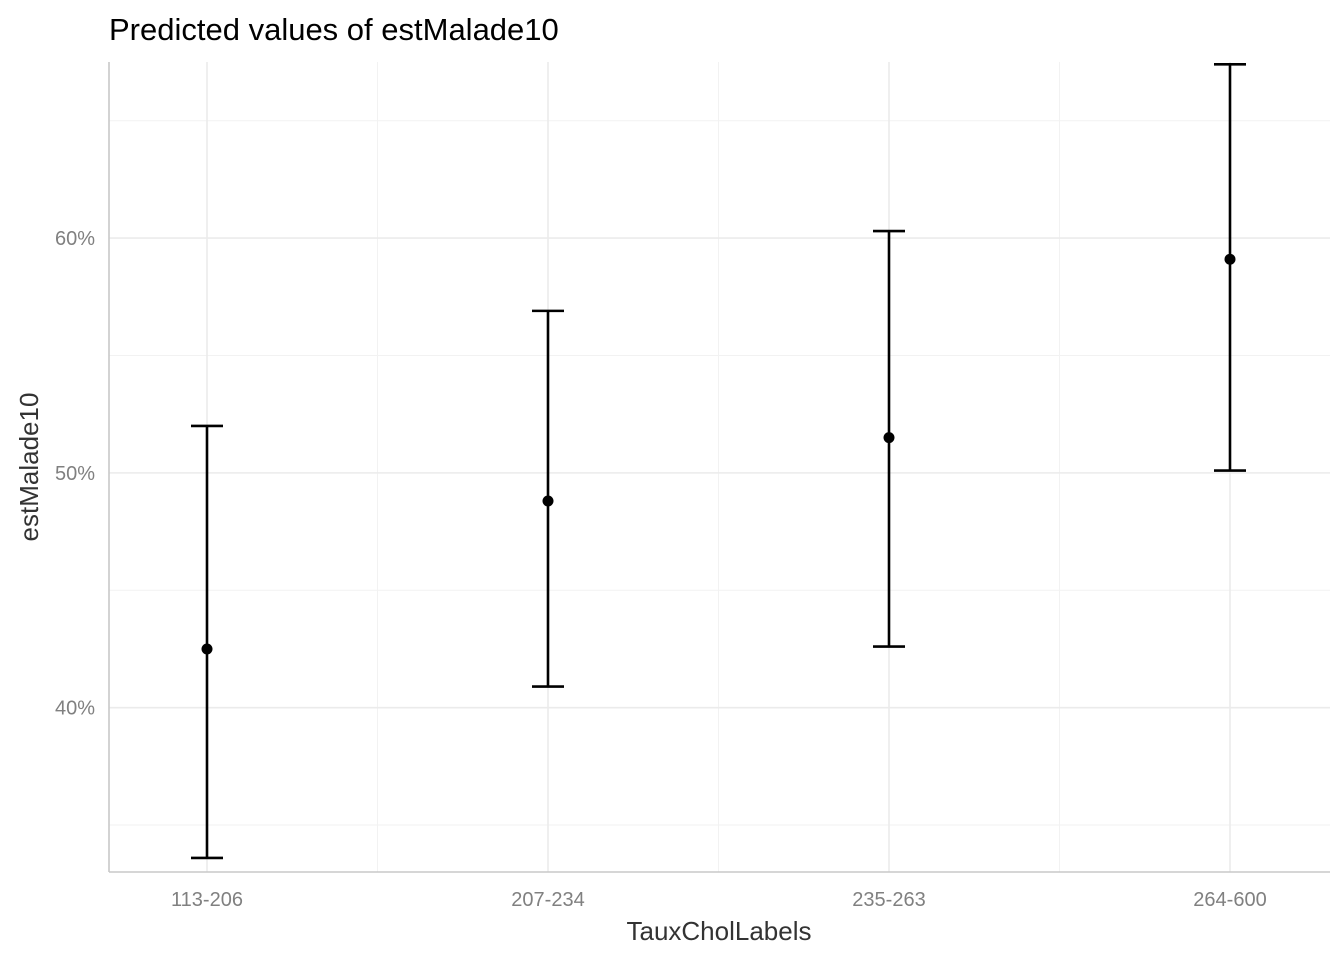  I want to click on y-tick-label: 40%, so click(75, 709).